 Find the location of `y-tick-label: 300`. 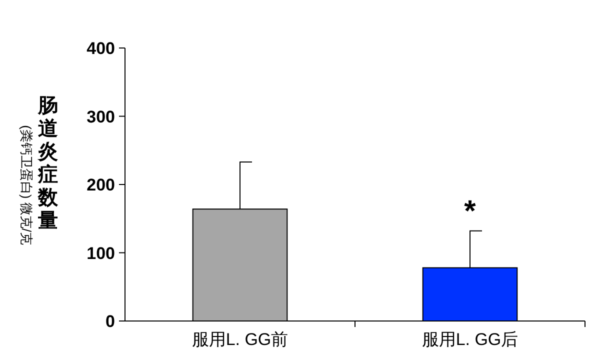

y-tick-label: 300 is located at coordinates (100, 116).